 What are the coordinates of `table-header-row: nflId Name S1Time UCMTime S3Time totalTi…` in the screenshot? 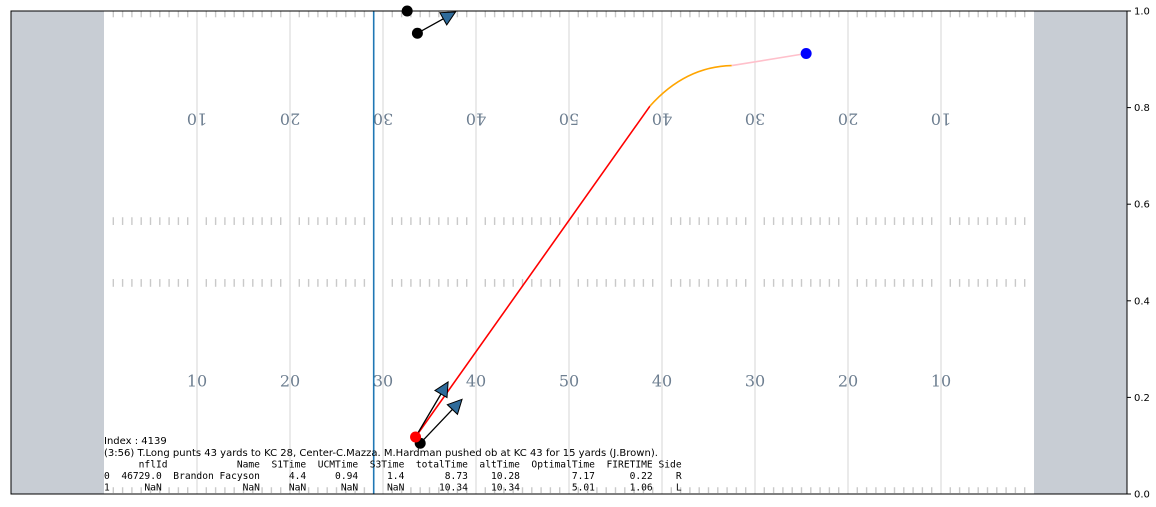 It's located at (393, 465).